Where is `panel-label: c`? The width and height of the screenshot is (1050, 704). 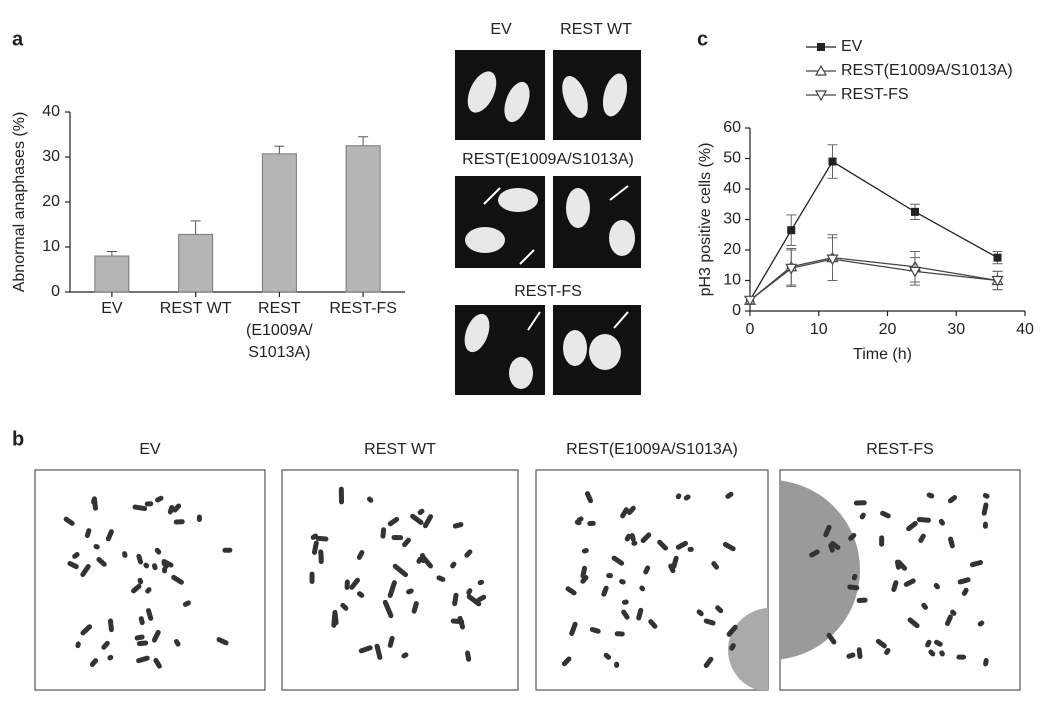
panel-label: c is located at coordinates (702, 39).